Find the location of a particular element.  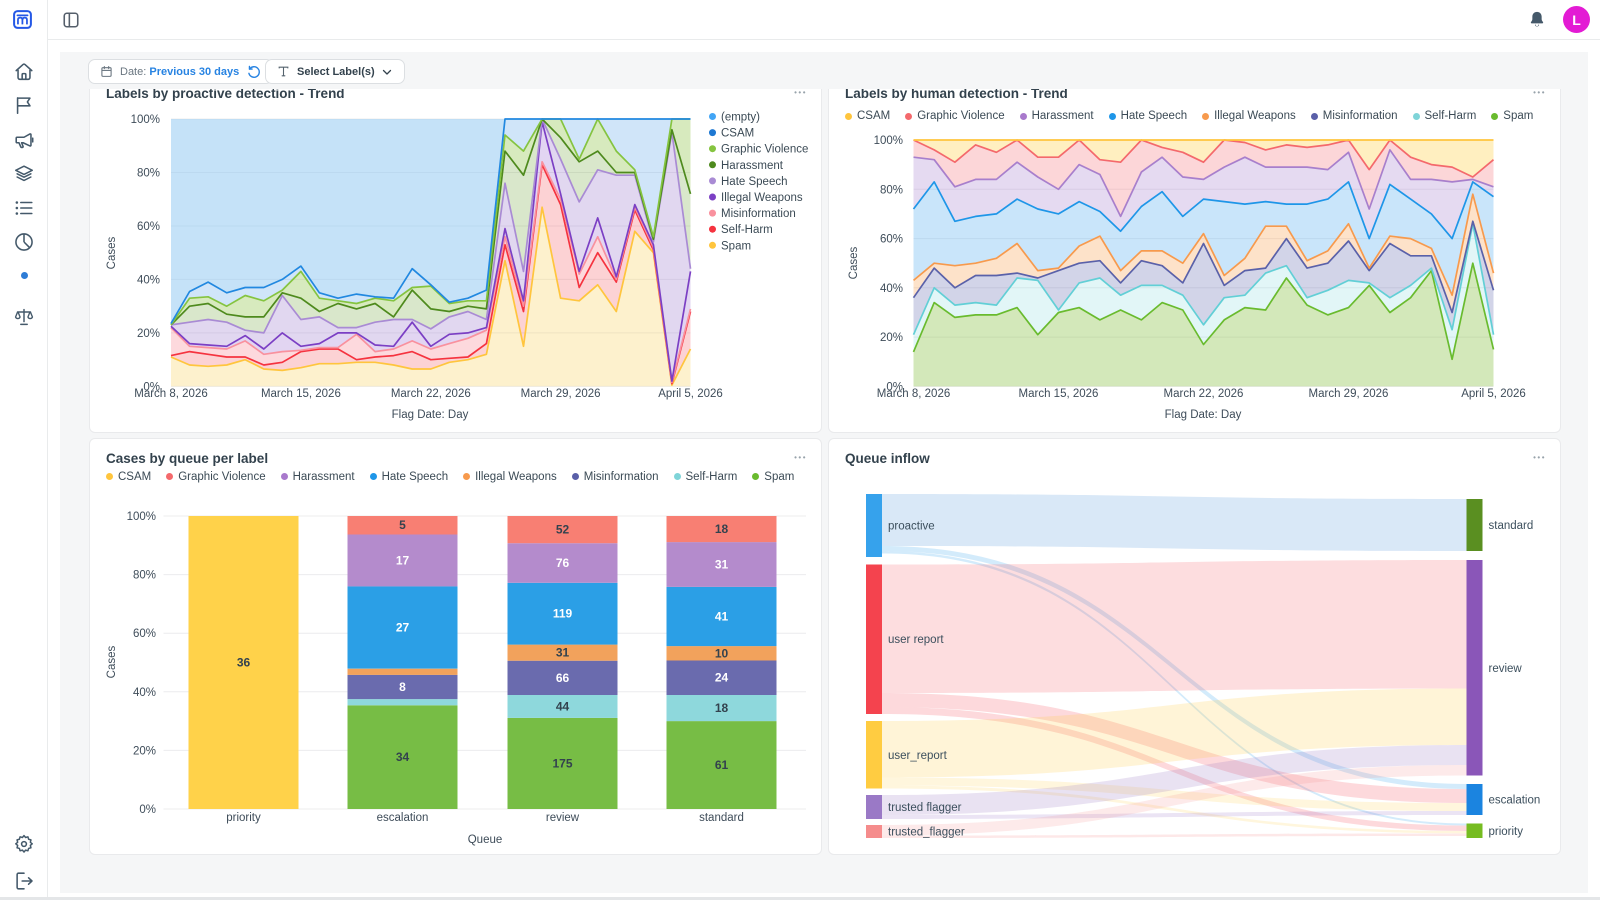

svg-text: Misinformation is located at coordinates (758, 214).